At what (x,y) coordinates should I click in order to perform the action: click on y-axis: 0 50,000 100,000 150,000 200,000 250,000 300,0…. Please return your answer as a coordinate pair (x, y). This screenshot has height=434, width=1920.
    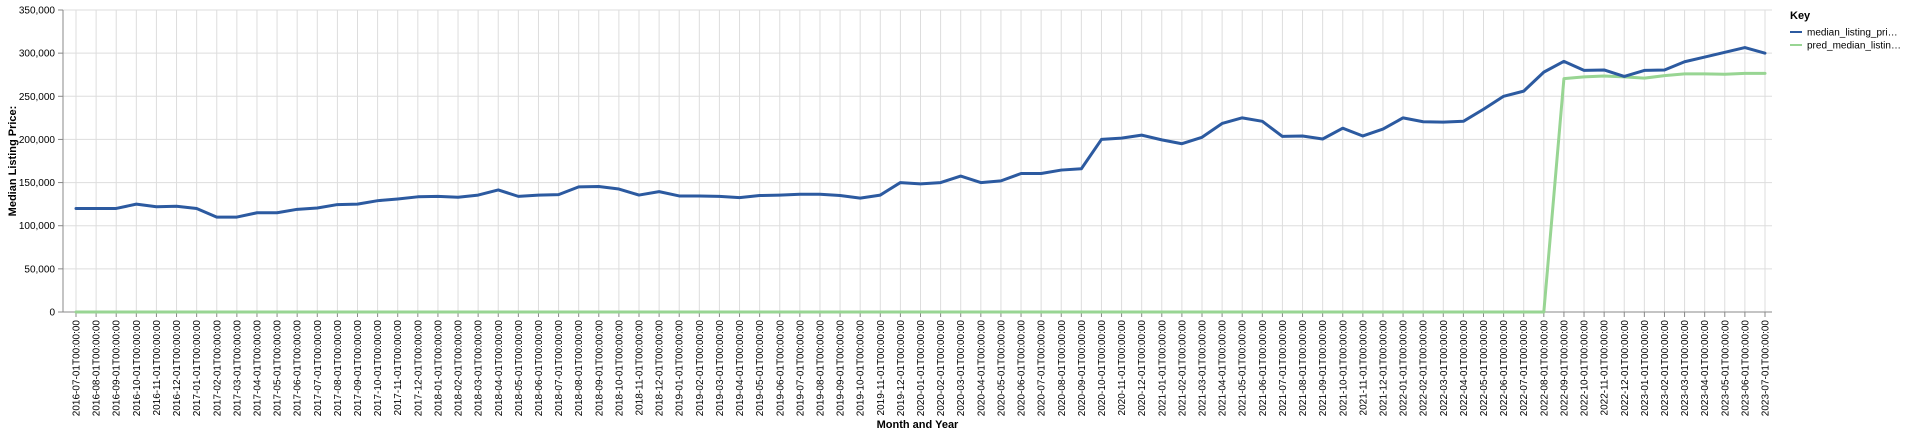
    Looking at the image, I should click on (41, 162).